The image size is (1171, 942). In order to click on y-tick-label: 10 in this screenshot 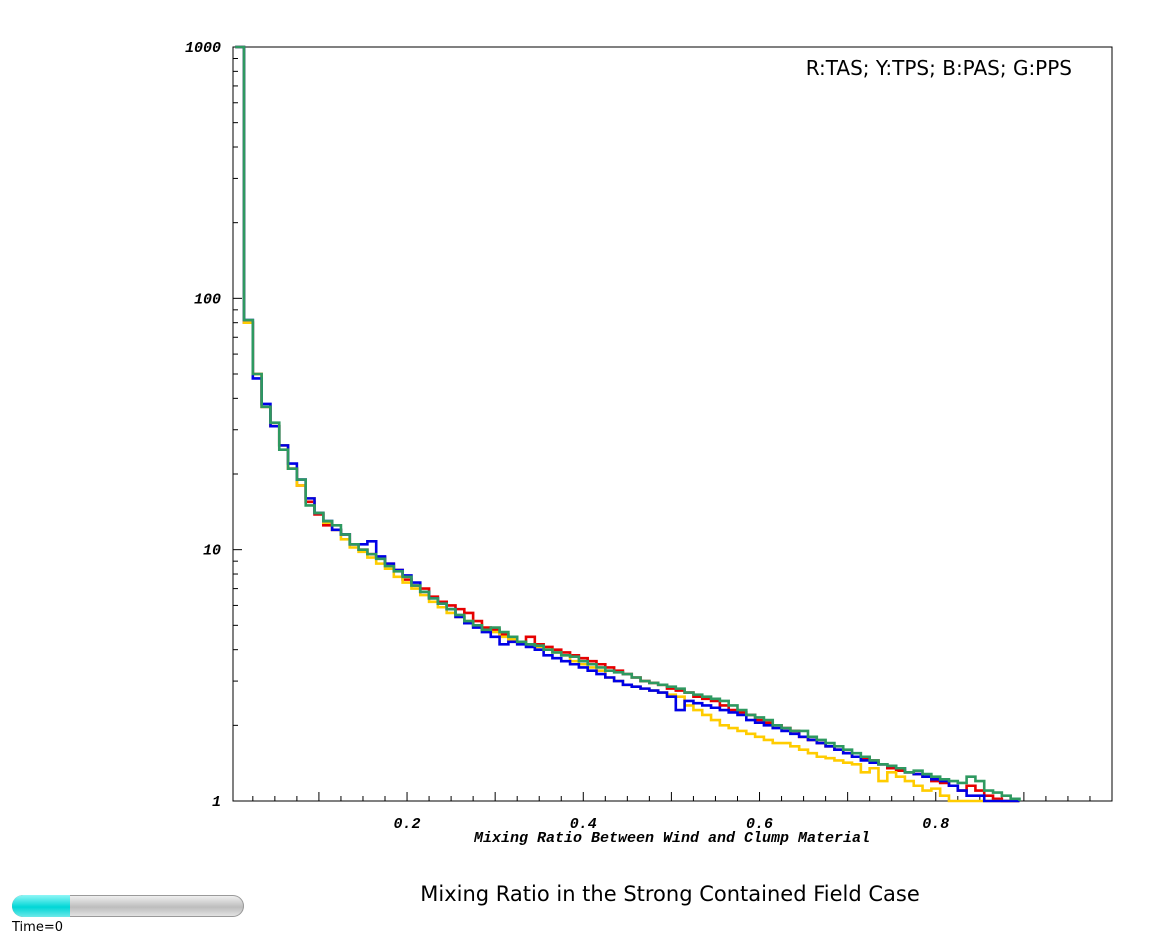, I will do `click(212, 551)`.